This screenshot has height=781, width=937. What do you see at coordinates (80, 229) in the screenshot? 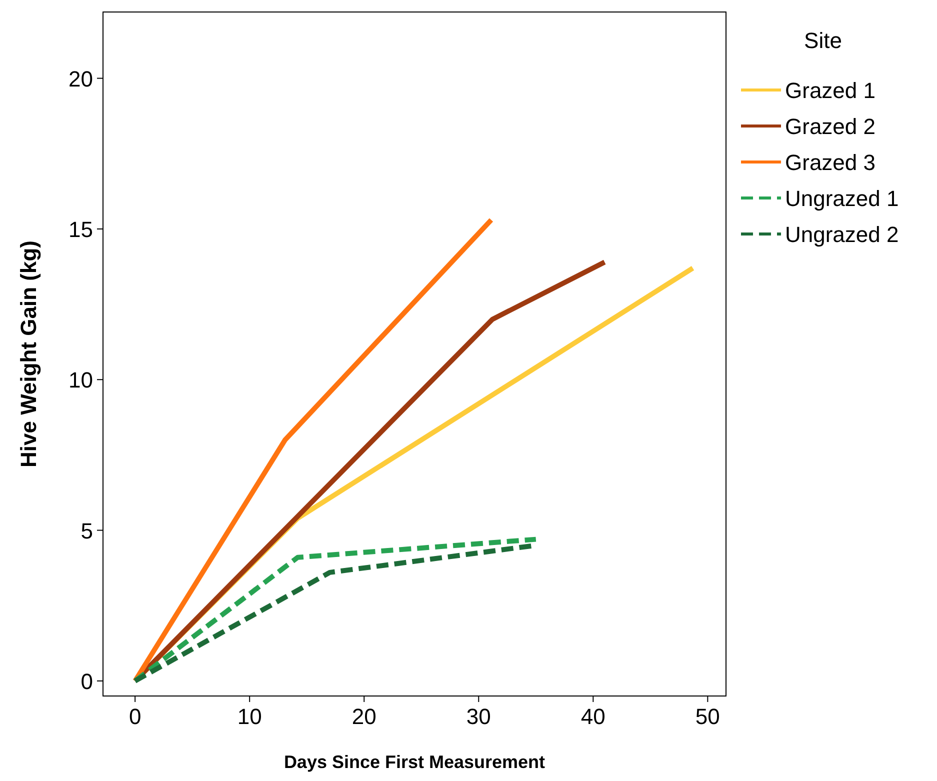
I see `y-tick-label: 15` at bounding box center [80, 229].